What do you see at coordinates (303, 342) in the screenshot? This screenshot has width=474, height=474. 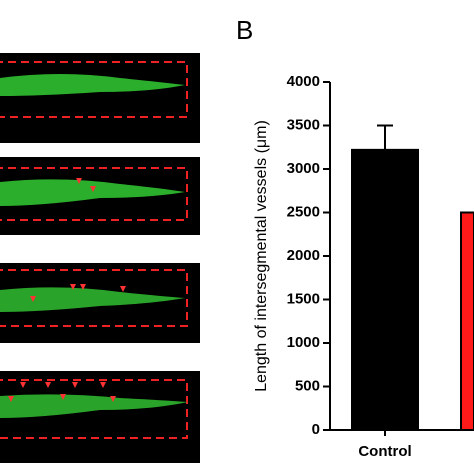 I see `y-tick-label: 1000` at bounding box center [303, 342].